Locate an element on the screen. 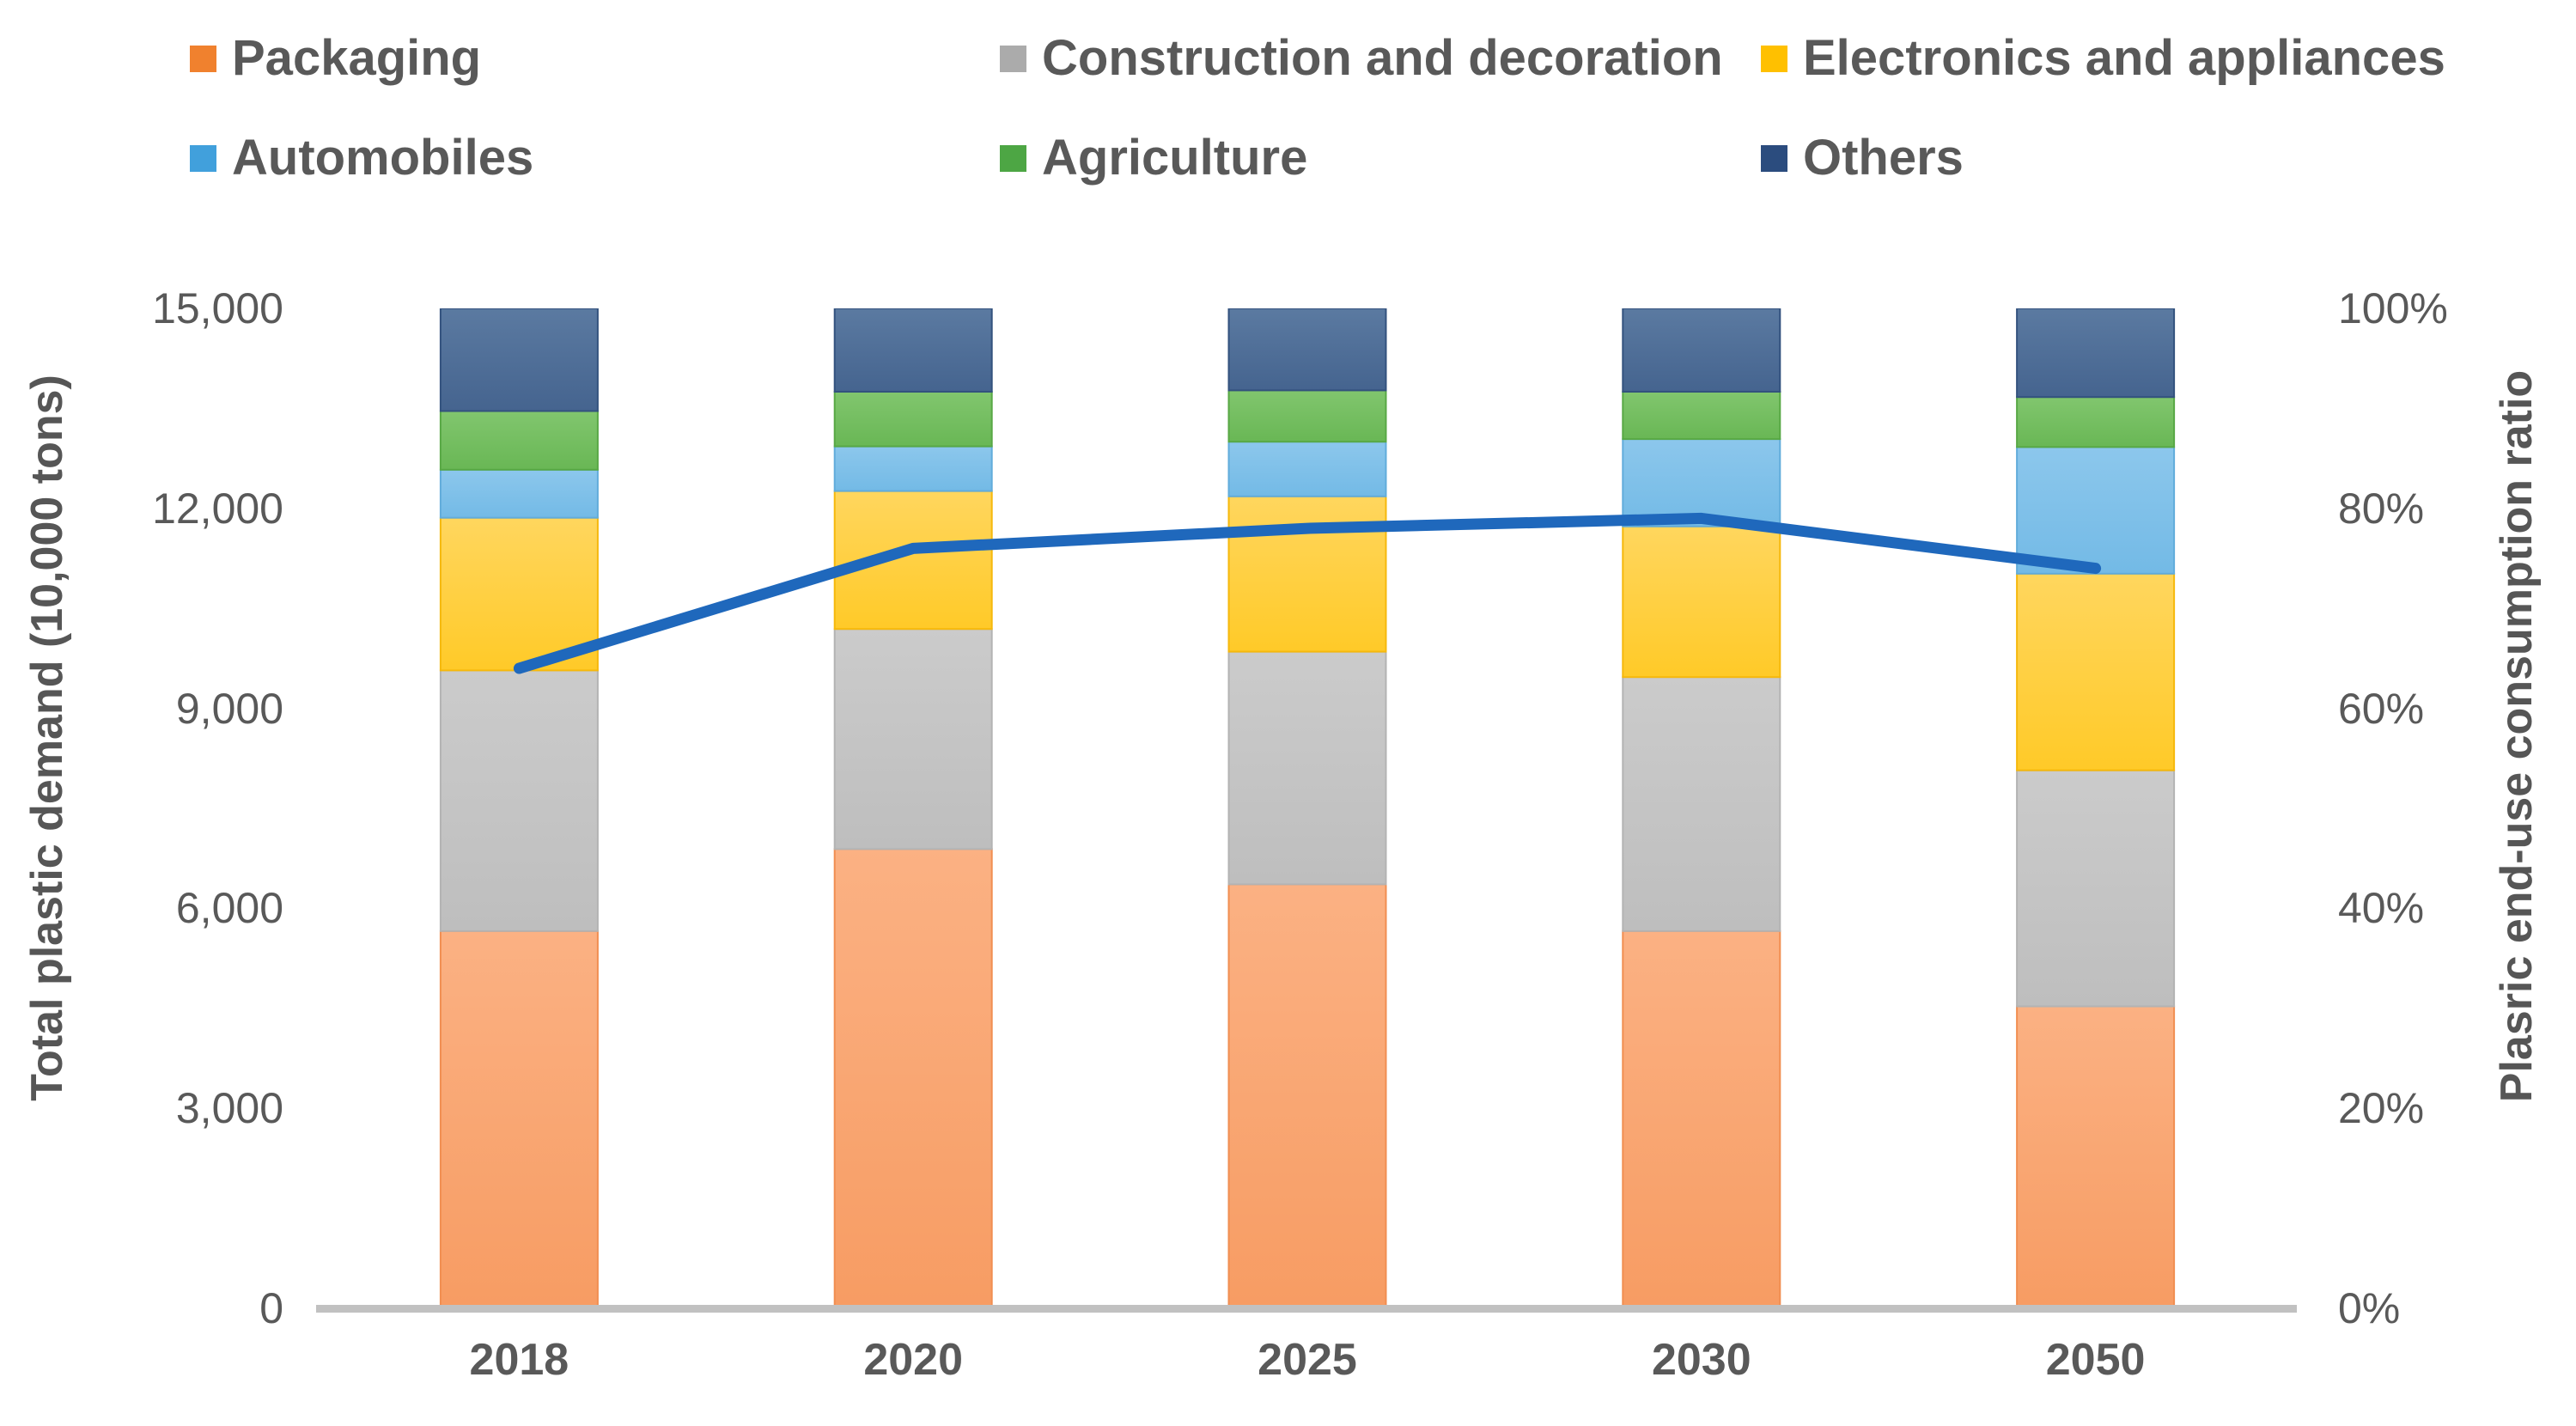 This screenshot has height=1426, width=2576. bar-segment-2025-electronics-and-appliances is located at coordinates (1307, 574).